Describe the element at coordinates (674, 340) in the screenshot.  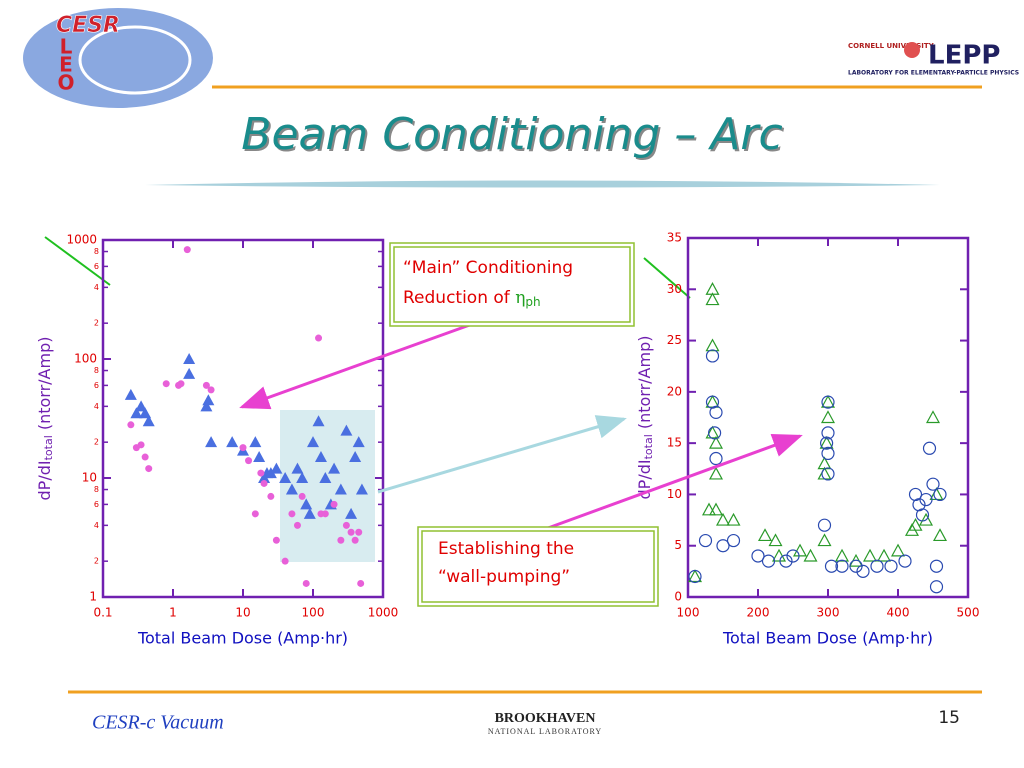
I see `y-tick-label: 25` at that location.